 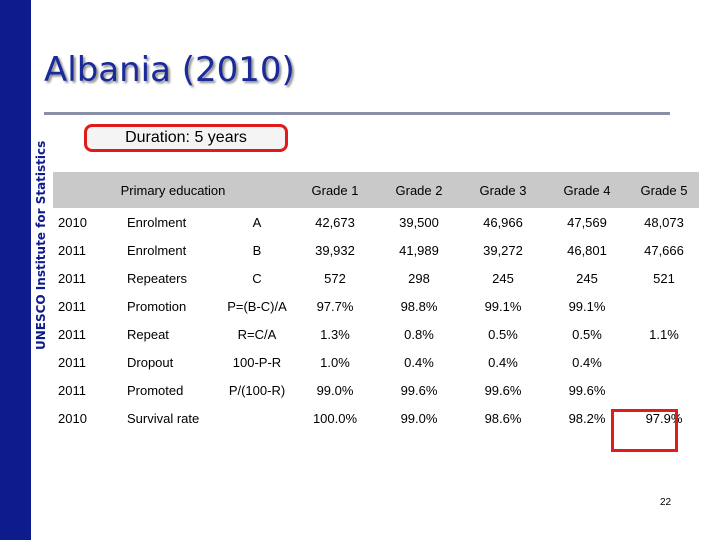 What do you see at coordinates (257, 306) in the screenshot?
I see `row-formula: P=(B-C)/A` at bounding box center [257, 306].